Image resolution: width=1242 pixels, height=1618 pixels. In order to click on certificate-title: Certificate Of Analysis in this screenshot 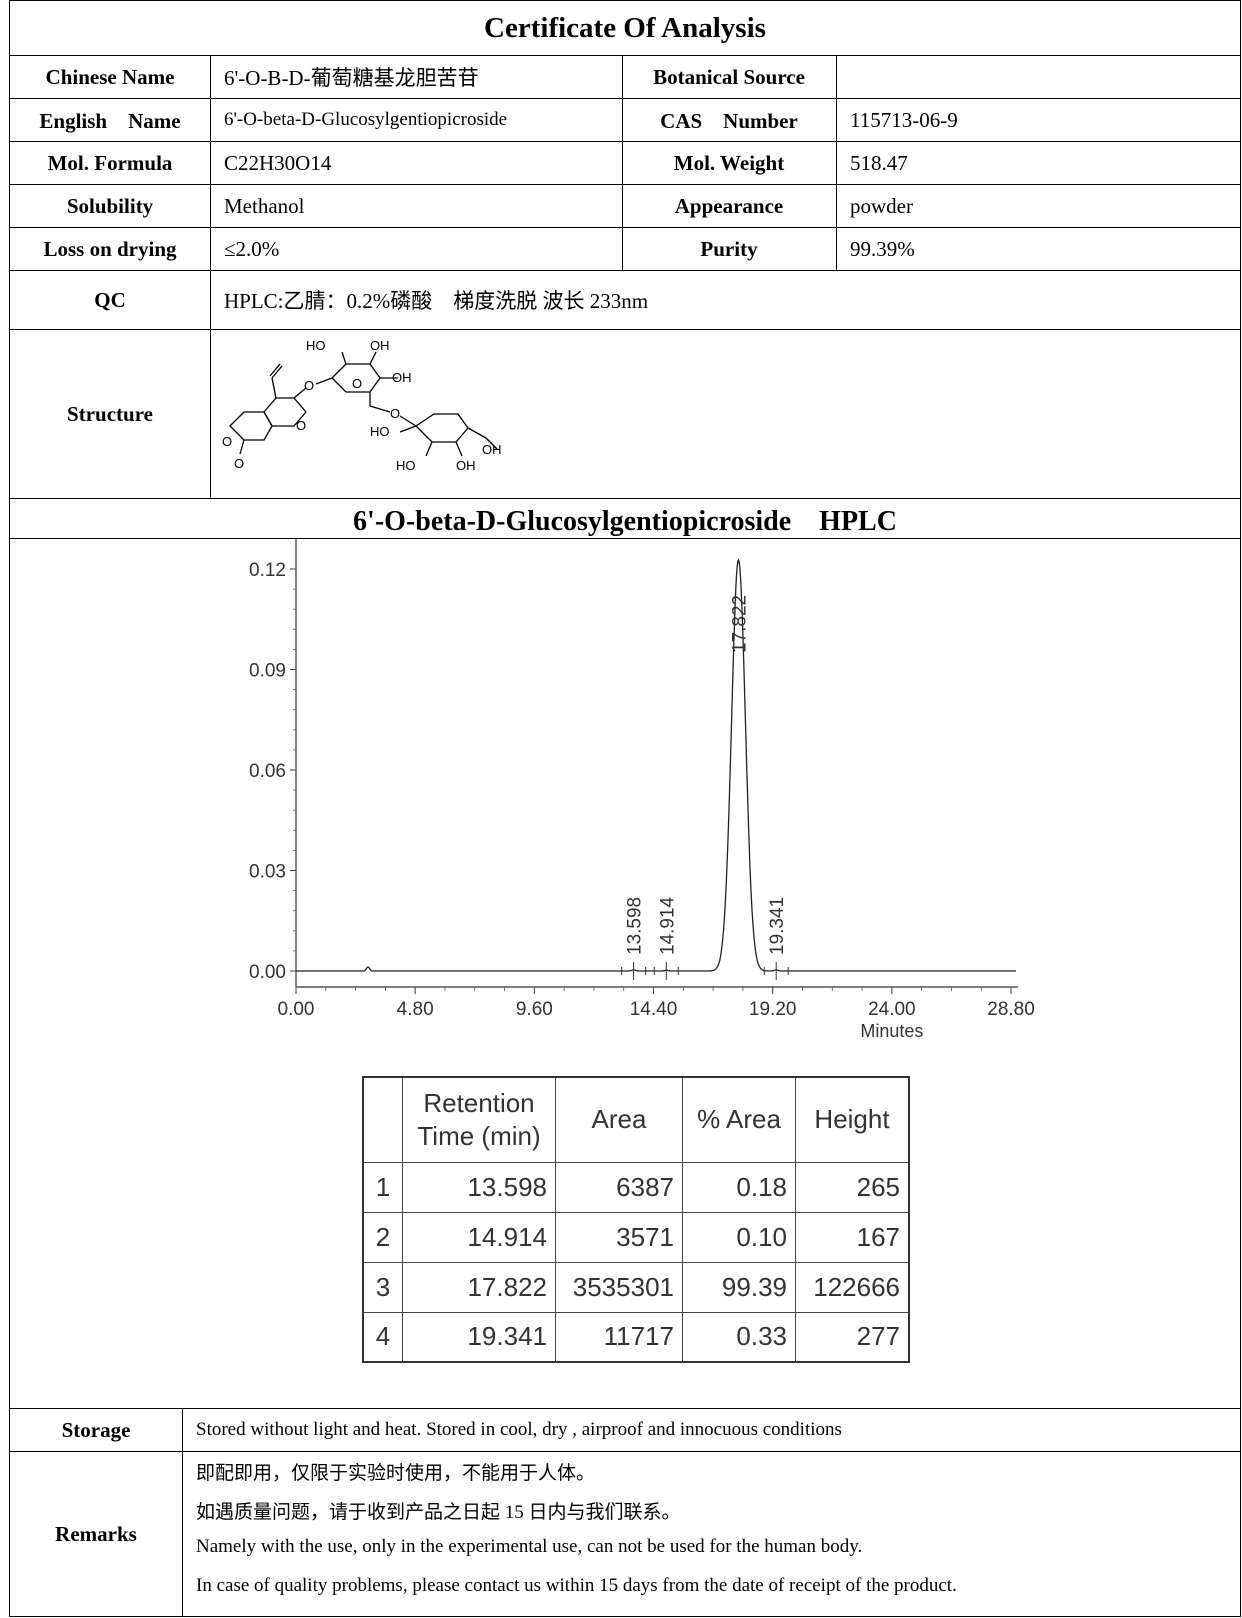, I will do `click(625, 27)`.